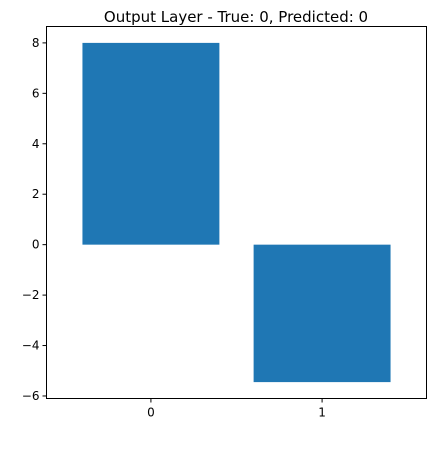  I want to click on y-tick-label: 8, so click(36, 43).